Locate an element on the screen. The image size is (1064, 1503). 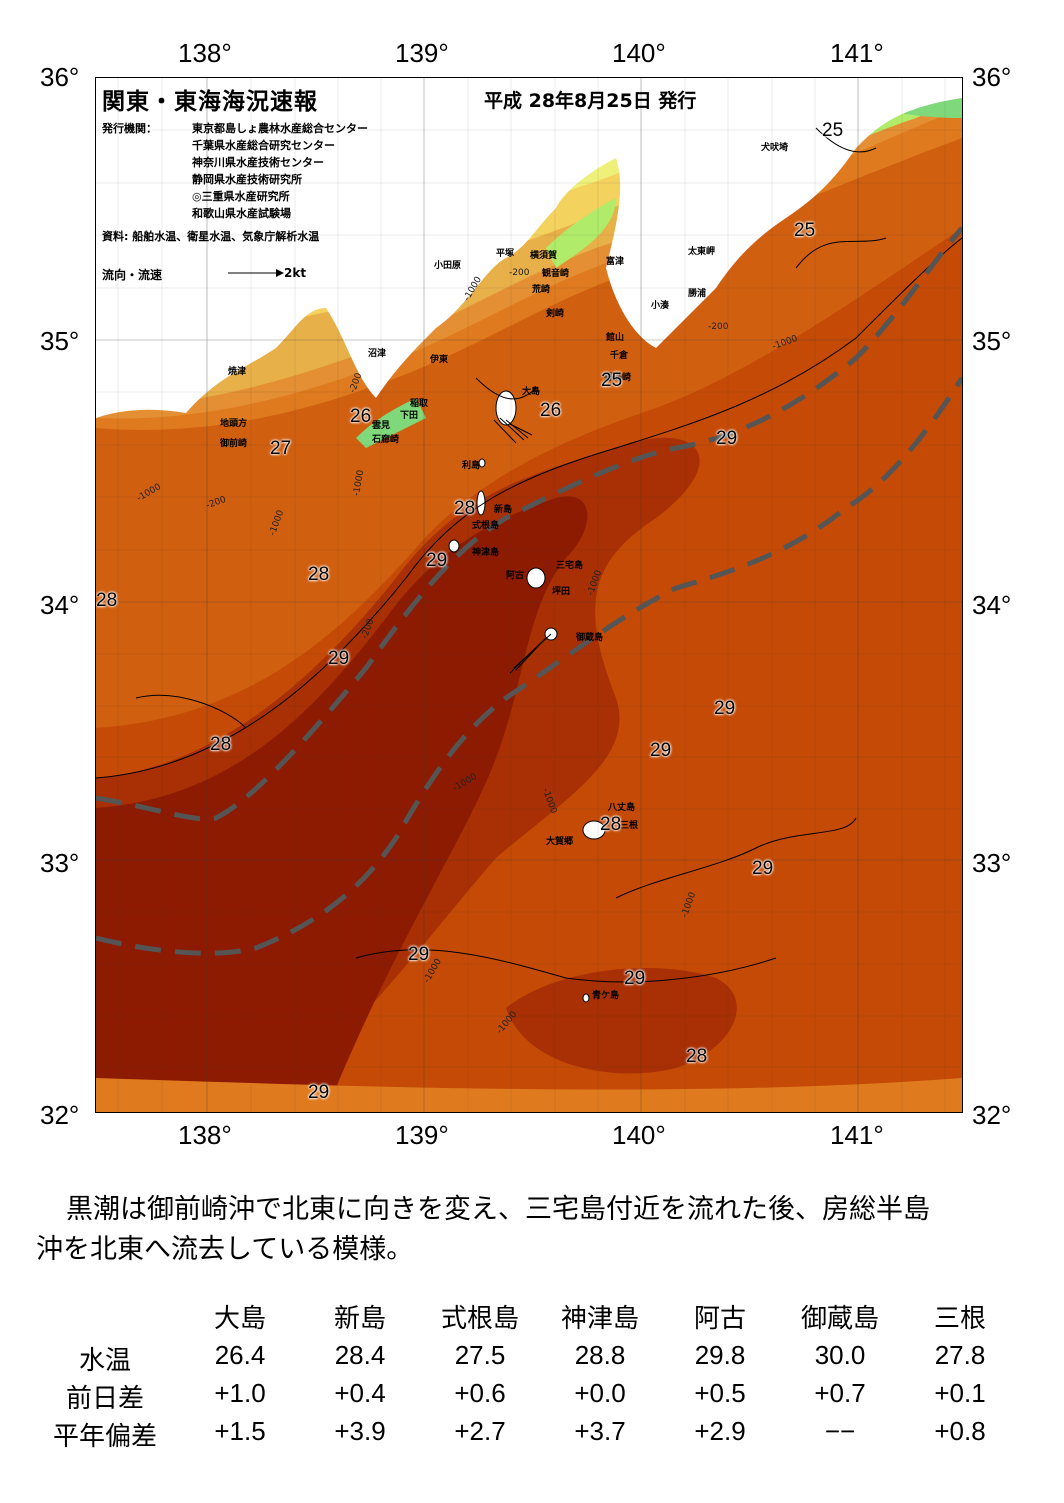
summary-line: 黒潮は御前崎沖で北東に向きを変え、三宅島付近を流れた後、房総半島 is located at coordinates (498, 1209).